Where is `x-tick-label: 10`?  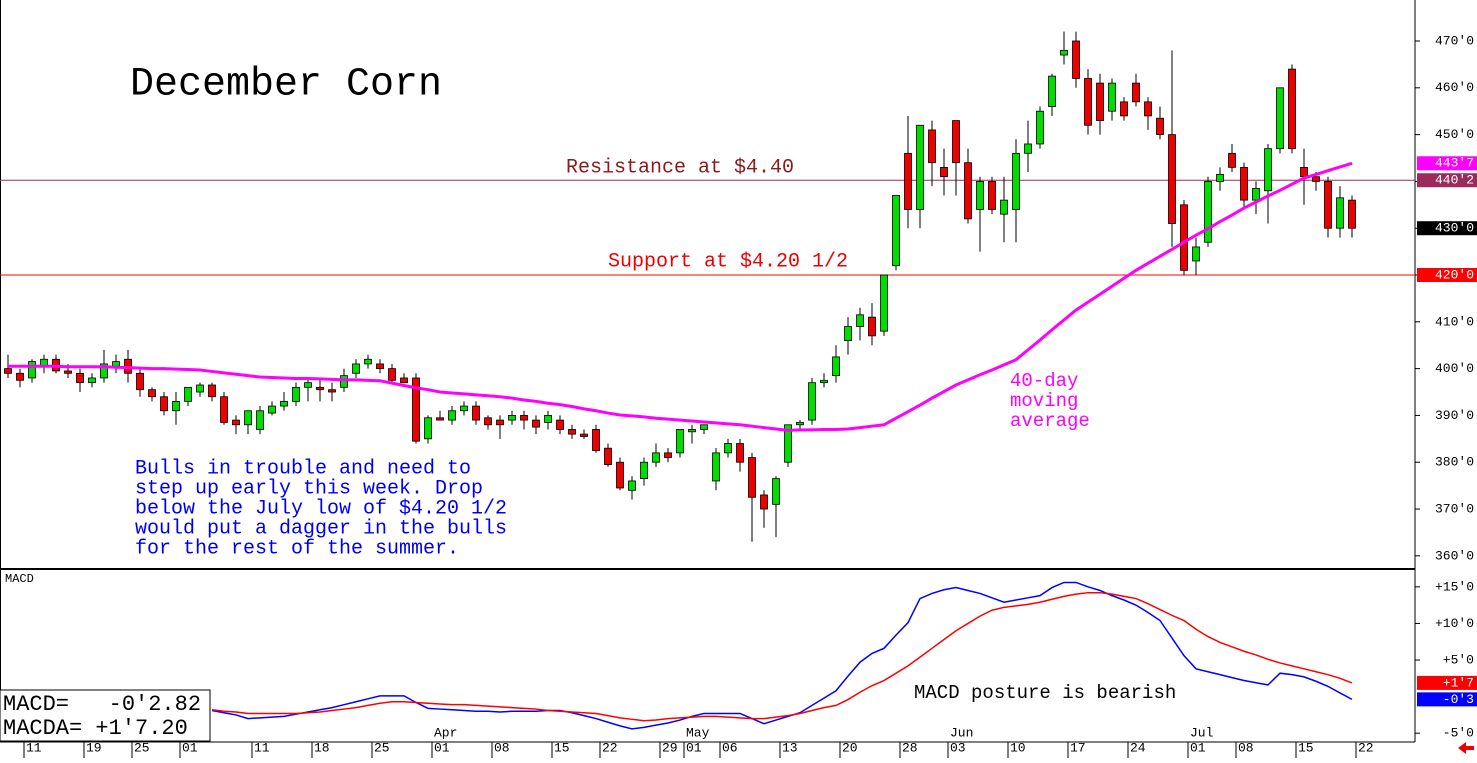 x-tick-label: 10 is located at coordinates (1018, 747).